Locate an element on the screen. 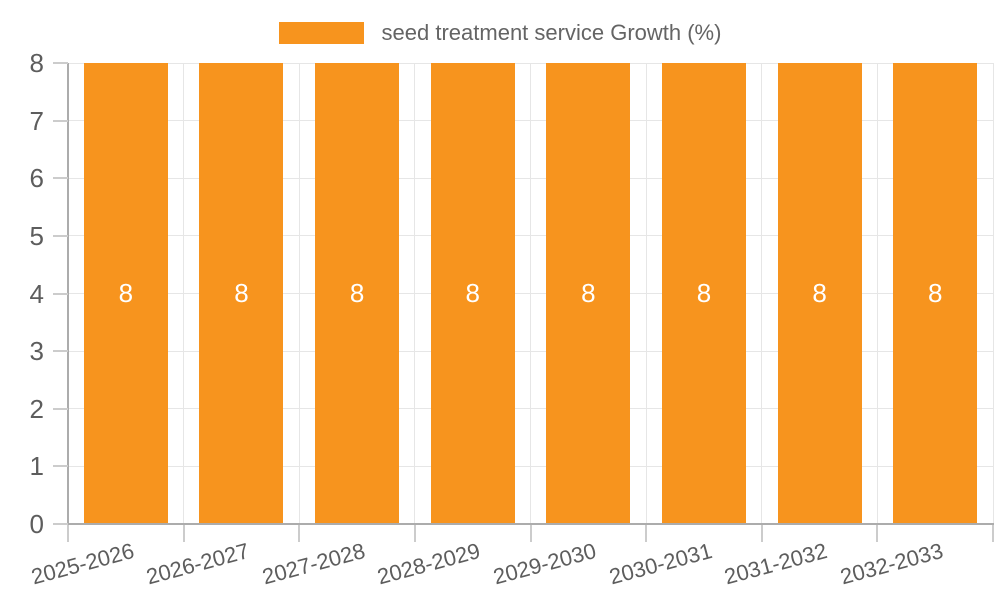 The width and height of the screenshot is (1000, 600). x-tick-label: 2028-2029 is located at coordinates (429, 564).